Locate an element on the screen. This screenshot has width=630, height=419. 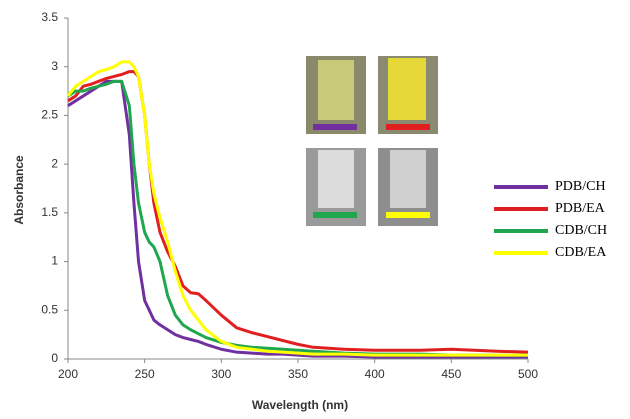
x-tick-label: 400 is located at coordinates (375, 374).